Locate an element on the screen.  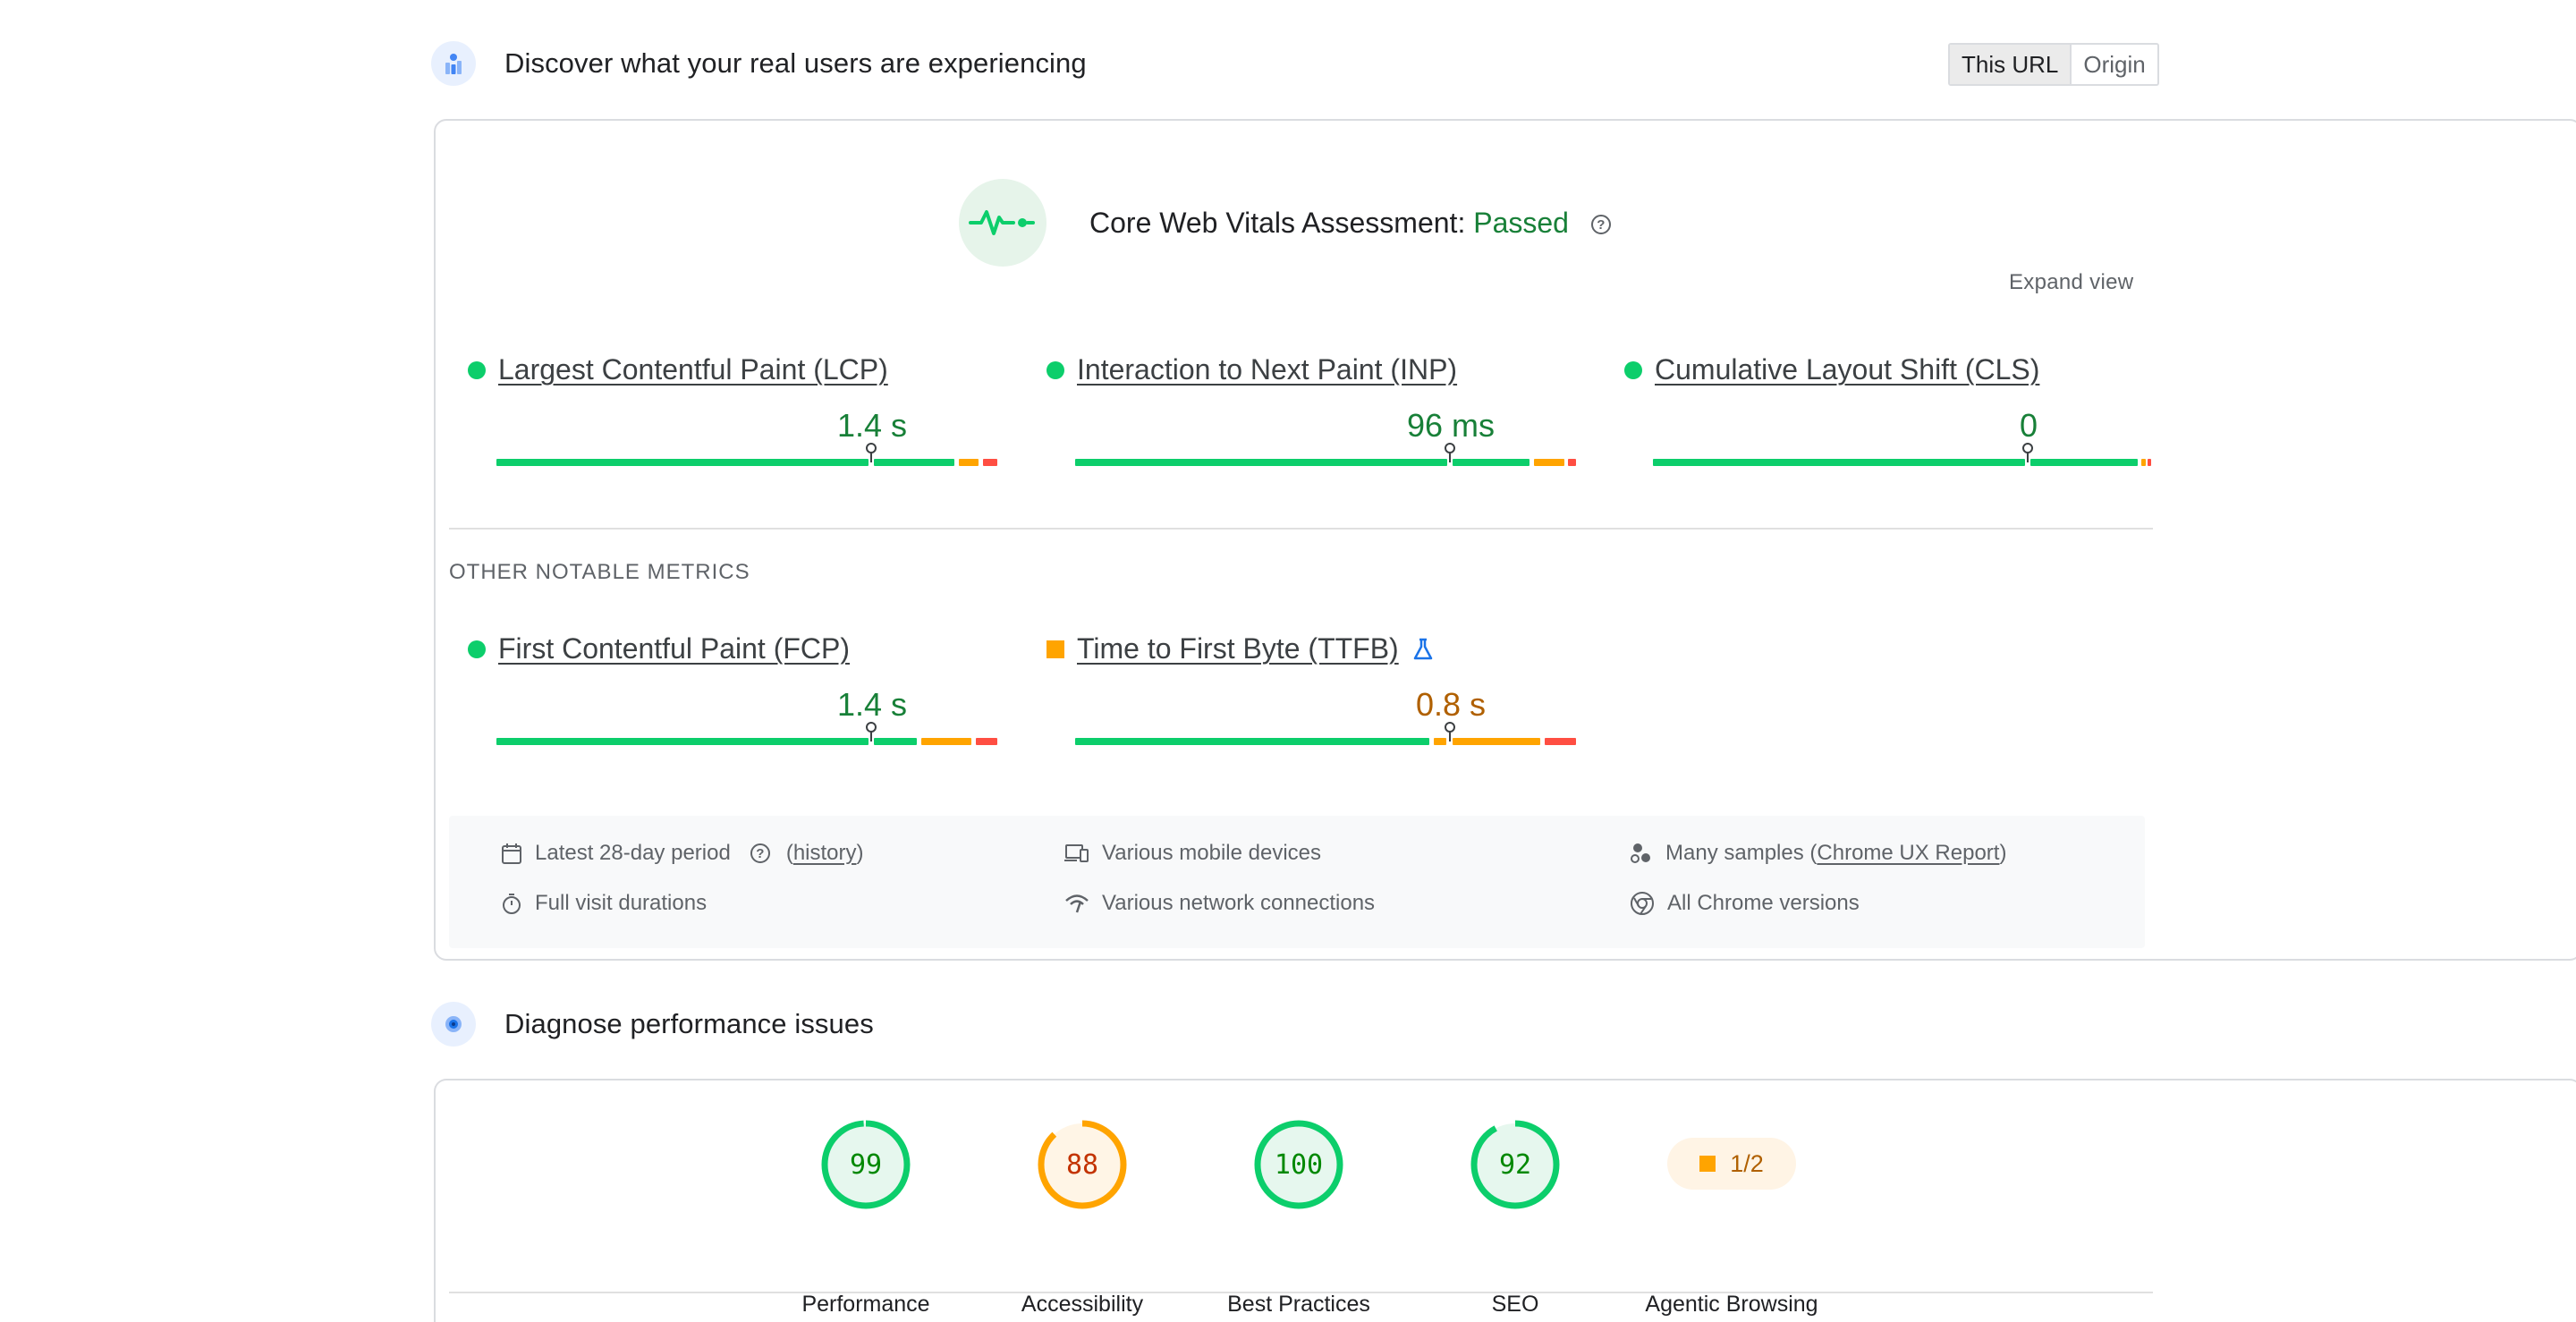
score-gauge: 92 is located at coordinates (1515, 1164).